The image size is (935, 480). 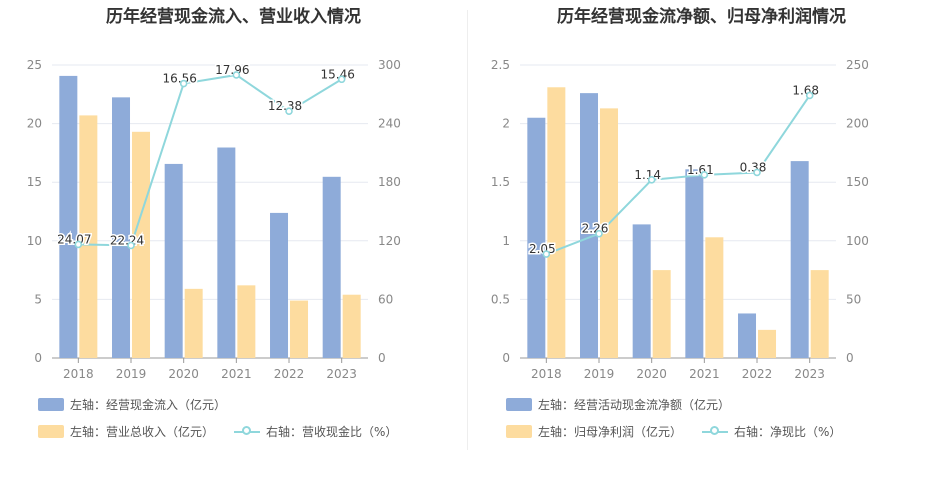 I want to click on legend-label: 左轴：经营现金流入（亿元）, so click(x=148, y=405).